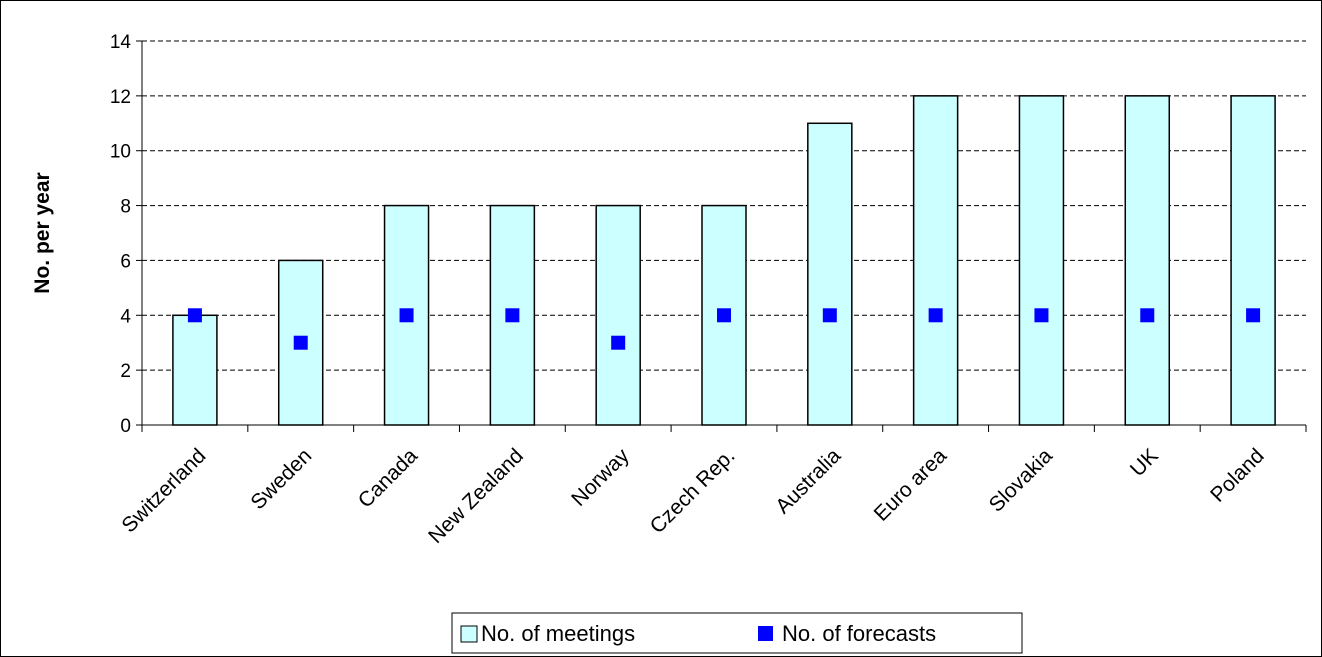  I want to click on forecast-markers, so click(724, 329).